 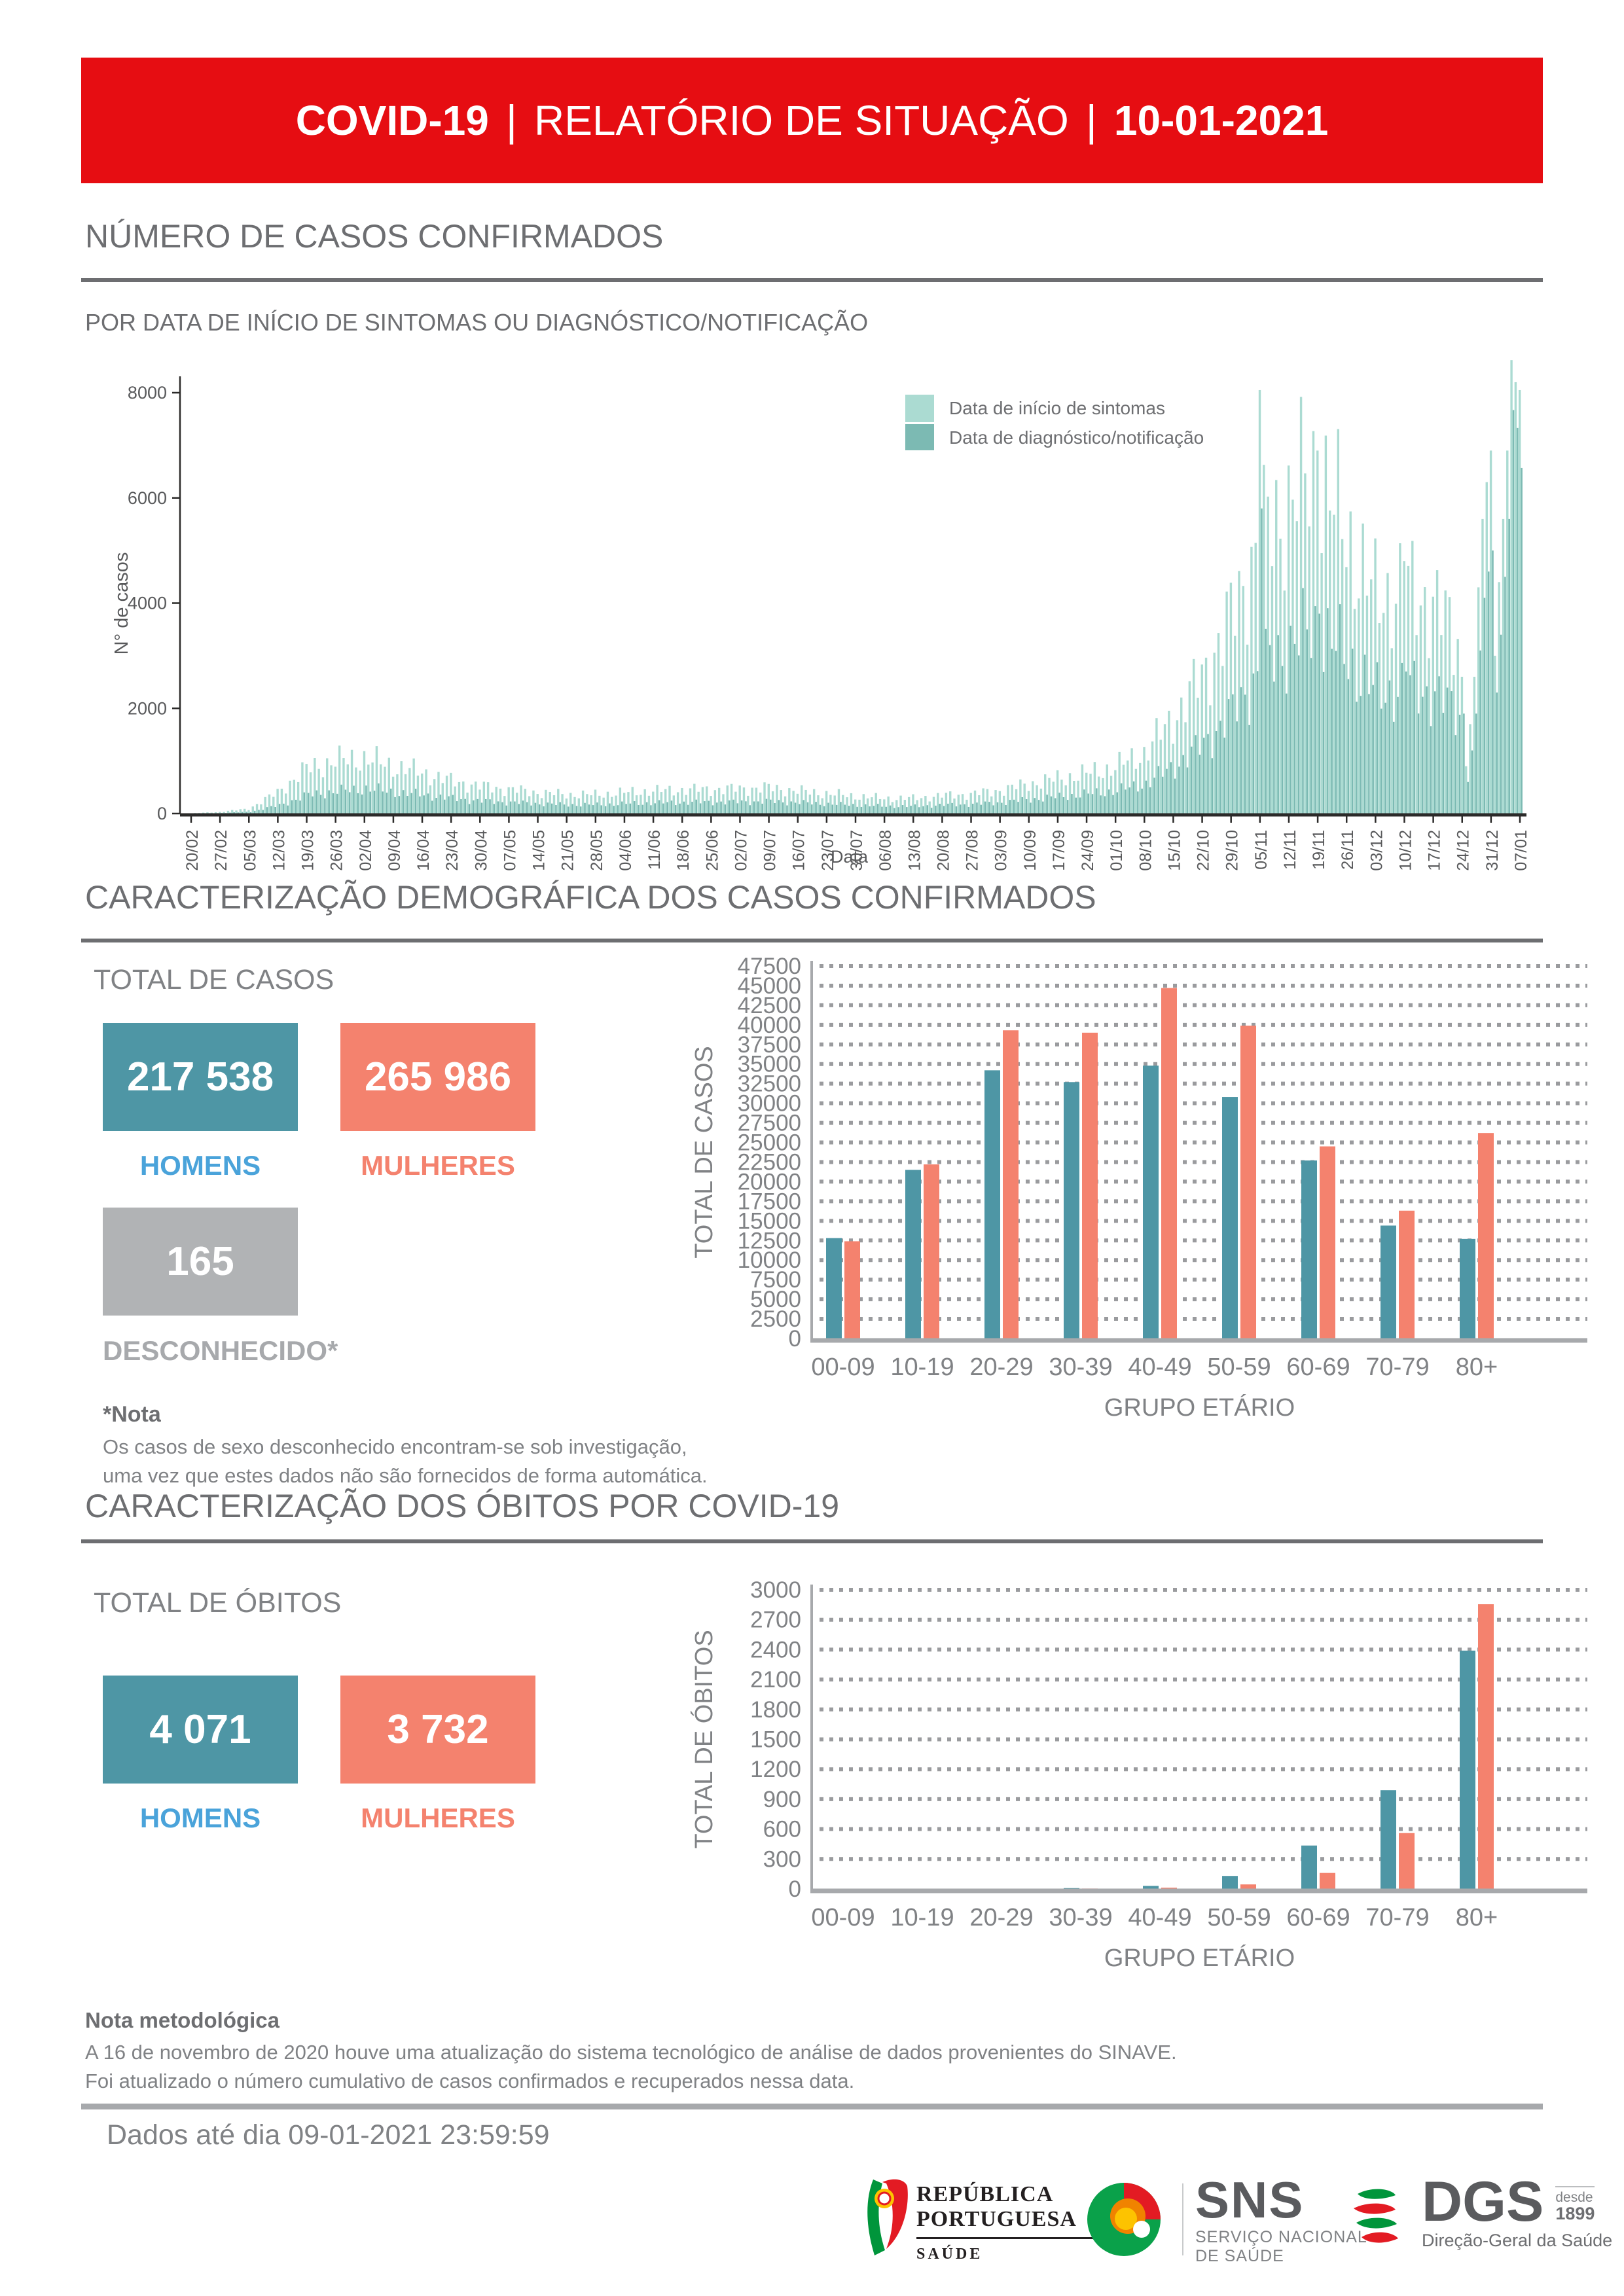 I want to click on svg-text: 03/12, so click(x=1376, y=850).